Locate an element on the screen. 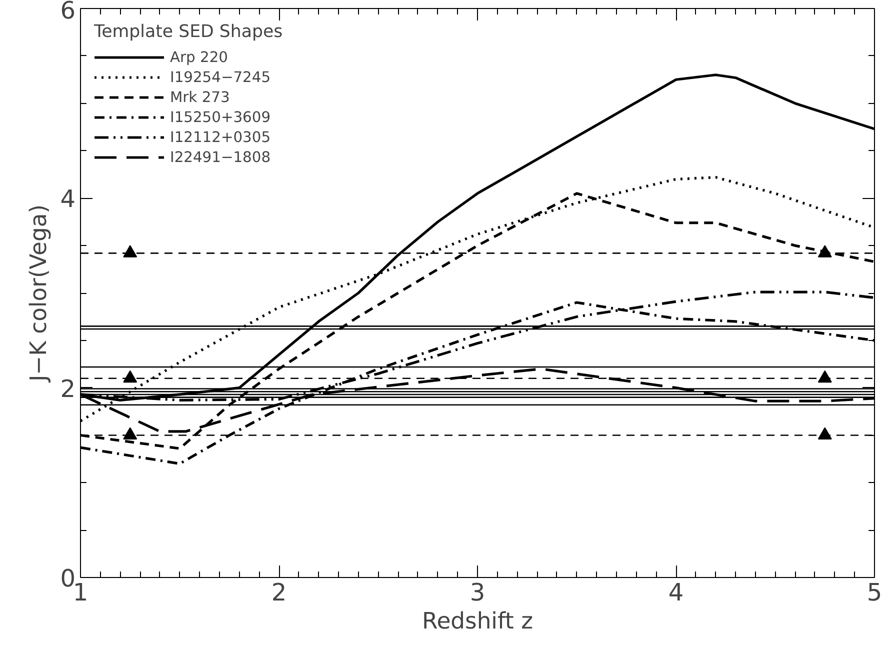  legend-label: Arp 220 is located at coordinates (199, 57).